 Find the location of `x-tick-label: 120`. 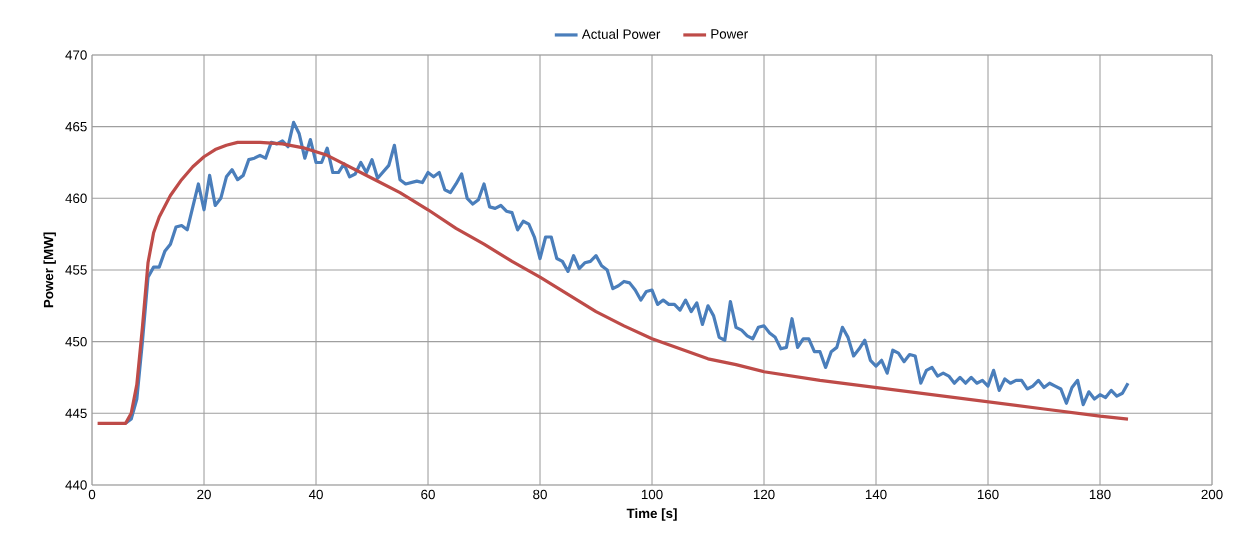

x-tick-label: 120 is located at coordinates (764, 494).